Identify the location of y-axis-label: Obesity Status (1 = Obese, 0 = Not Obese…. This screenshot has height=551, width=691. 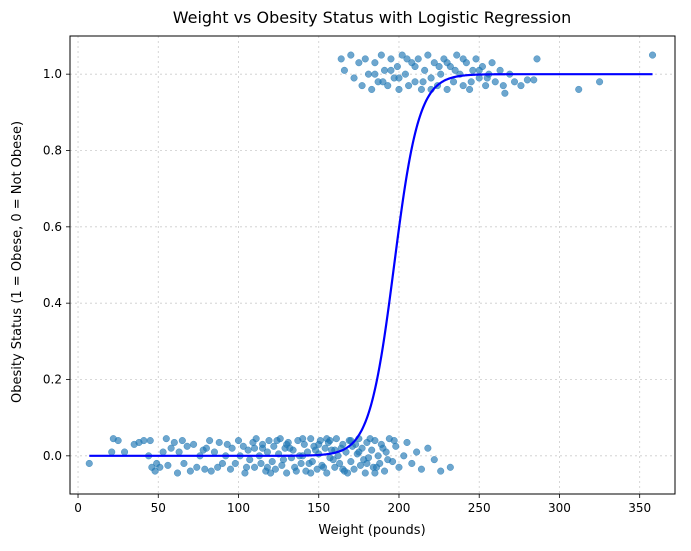
(17, 262).